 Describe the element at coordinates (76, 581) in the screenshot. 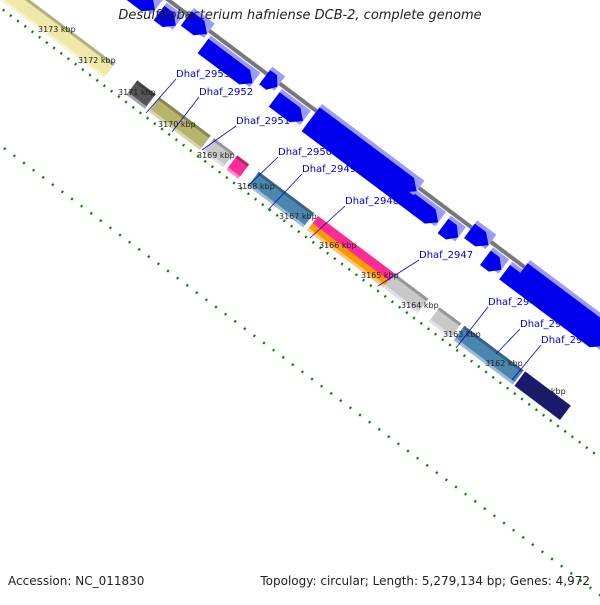

I see `accession-label: Accession: NC_011830` at that location.